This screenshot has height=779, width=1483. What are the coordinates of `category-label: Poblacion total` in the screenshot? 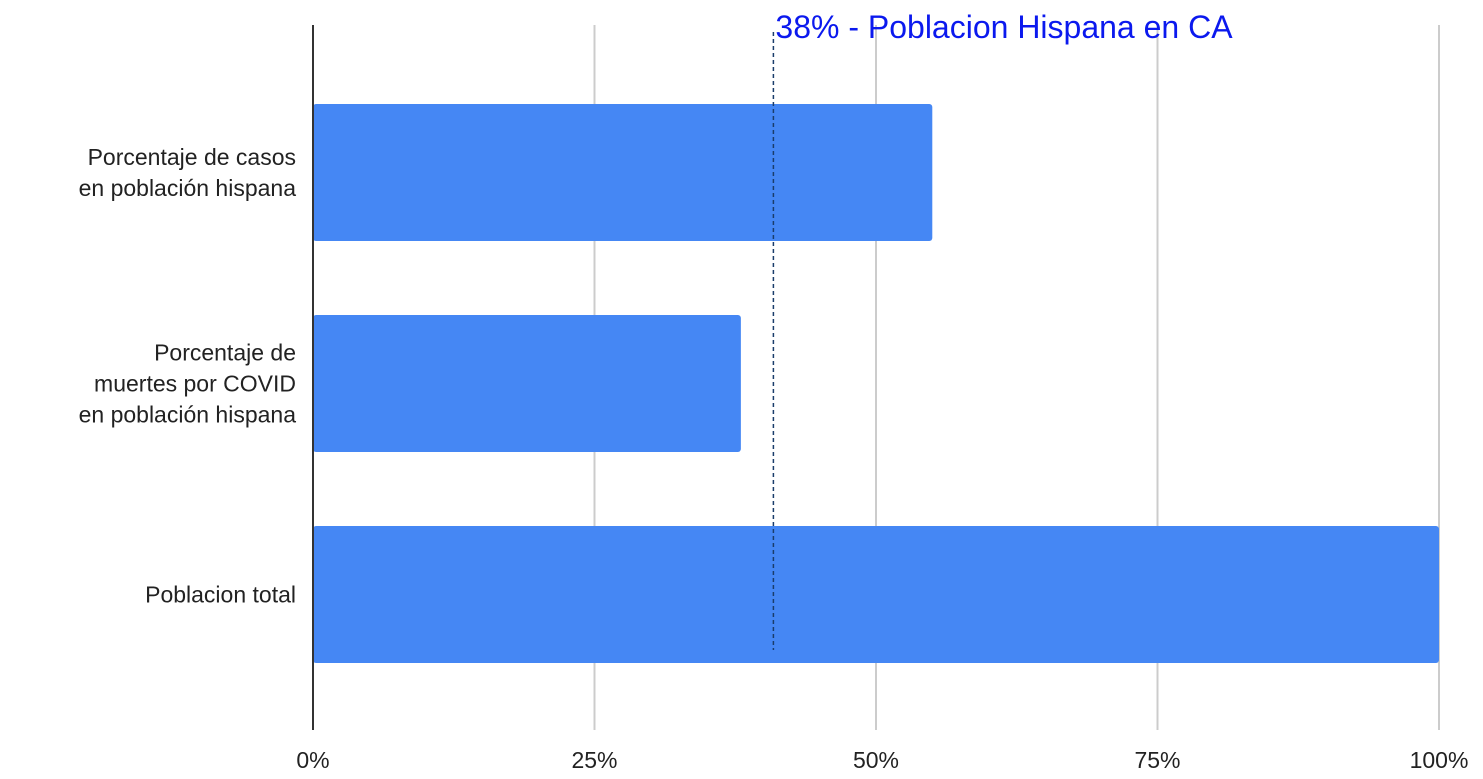 It's located at (220, 595).